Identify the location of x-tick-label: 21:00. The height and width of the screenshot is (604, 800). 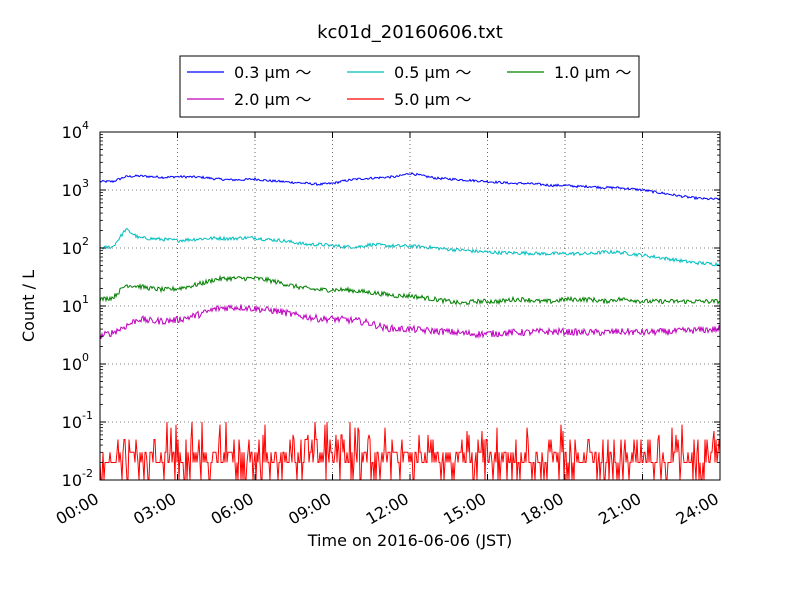
(619, 509).